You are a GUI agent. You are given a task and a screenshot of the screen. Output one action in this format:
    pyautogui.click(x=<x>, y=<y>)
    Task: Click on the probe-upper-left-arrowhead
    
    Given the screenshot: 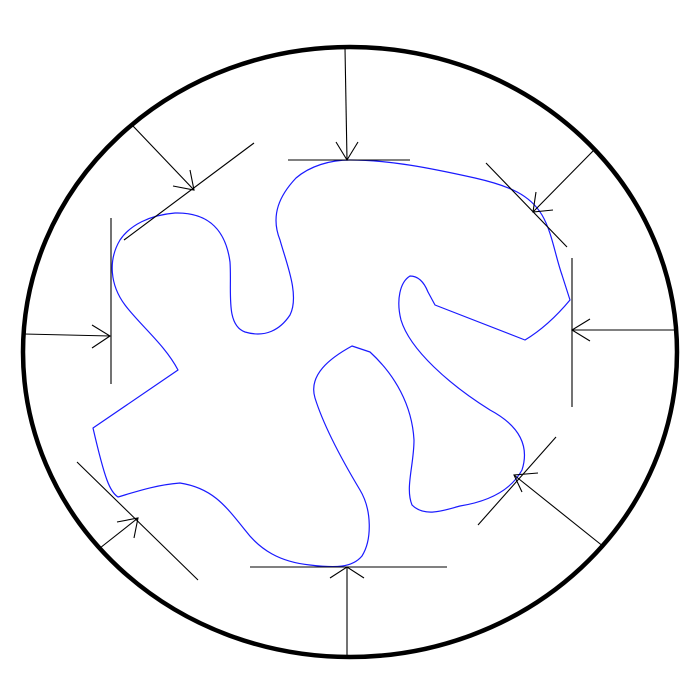 What is the action you would take?
    pyautogui.click(x=183, y=180)
    